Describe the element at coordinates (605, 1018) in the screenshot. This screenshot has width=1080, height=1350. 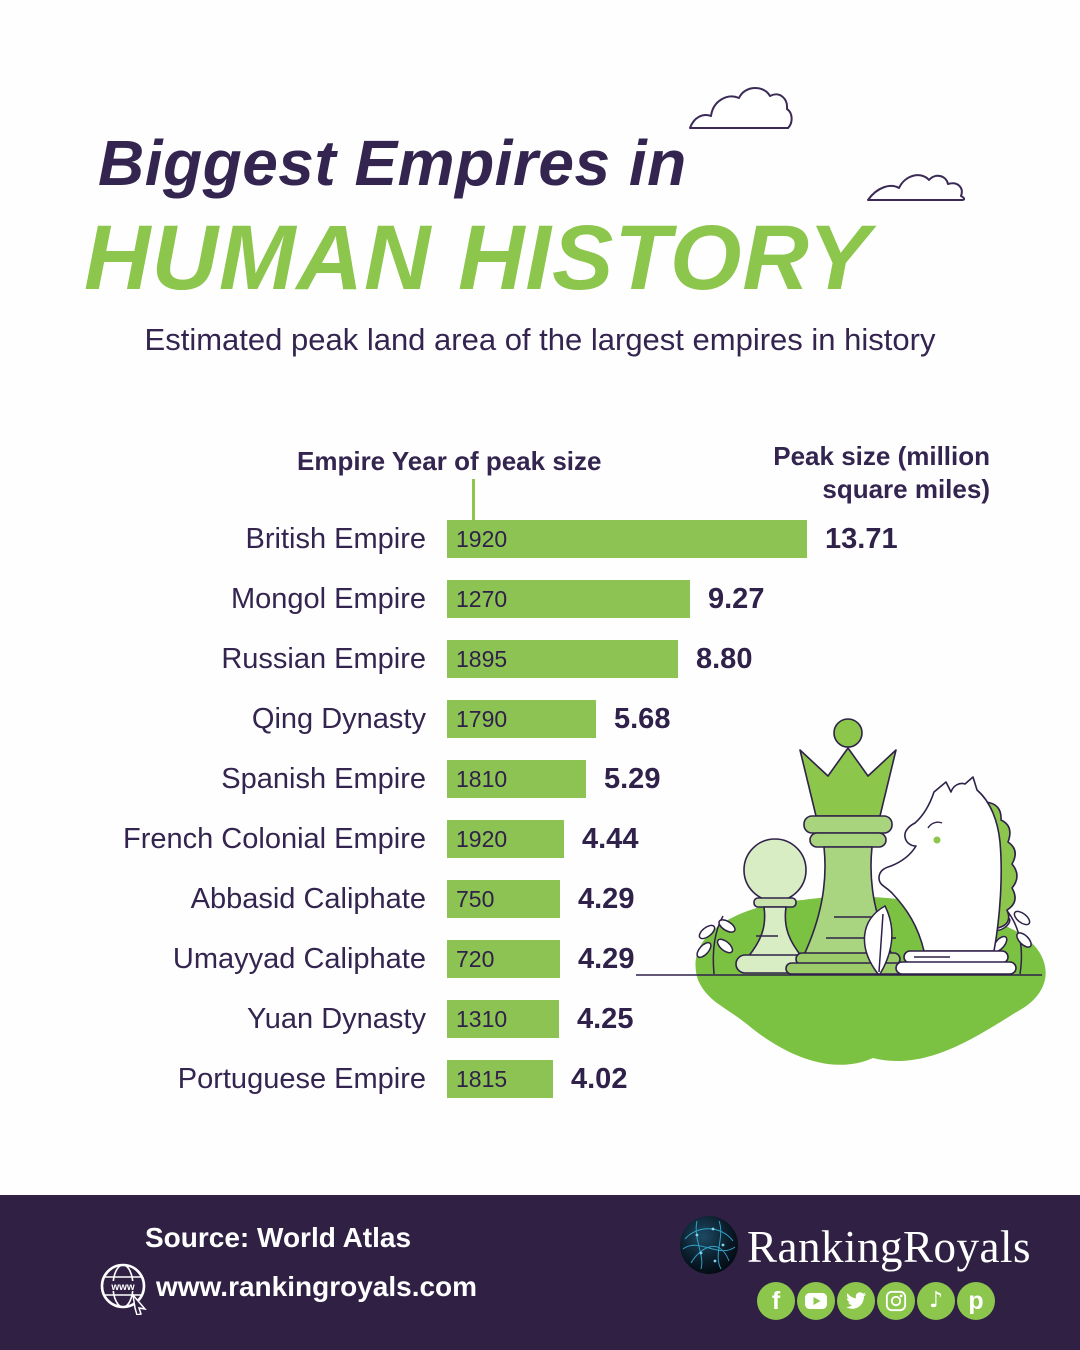
I see `peak-size-value: 4.25` at that location.